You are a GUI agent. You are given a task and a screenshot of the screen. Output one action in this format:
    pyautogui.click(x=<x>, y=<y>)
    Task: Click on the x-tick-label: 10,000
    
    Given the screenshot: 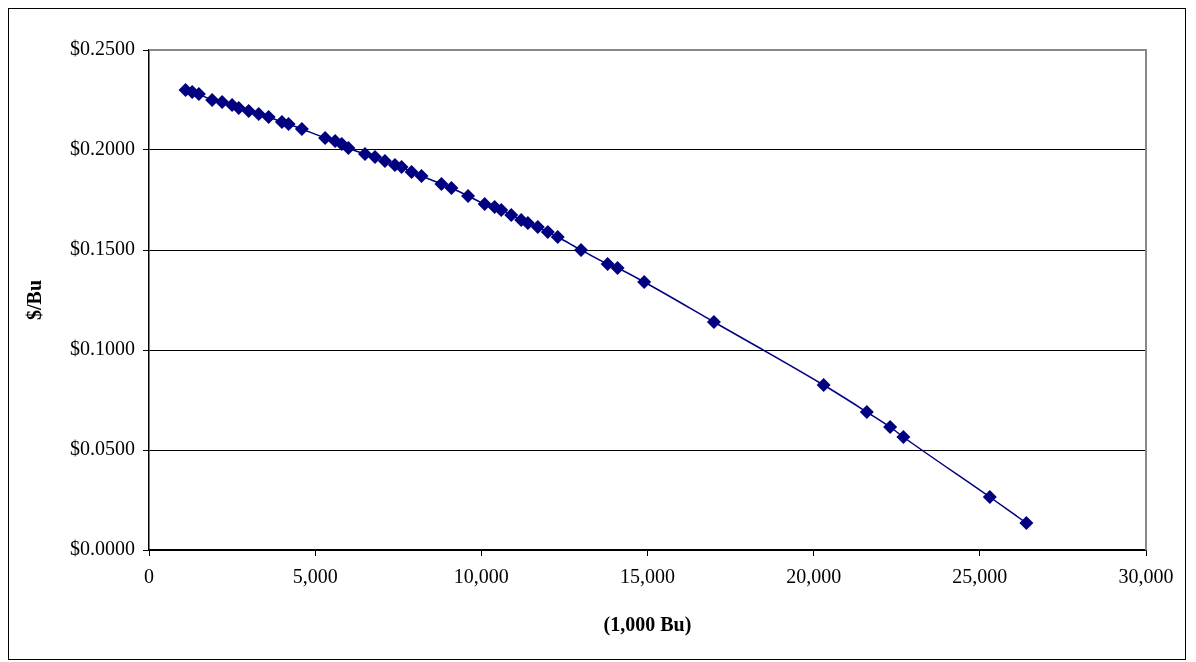 What is the action you would take?
    pyautogui.click(x=481, y=576)
    